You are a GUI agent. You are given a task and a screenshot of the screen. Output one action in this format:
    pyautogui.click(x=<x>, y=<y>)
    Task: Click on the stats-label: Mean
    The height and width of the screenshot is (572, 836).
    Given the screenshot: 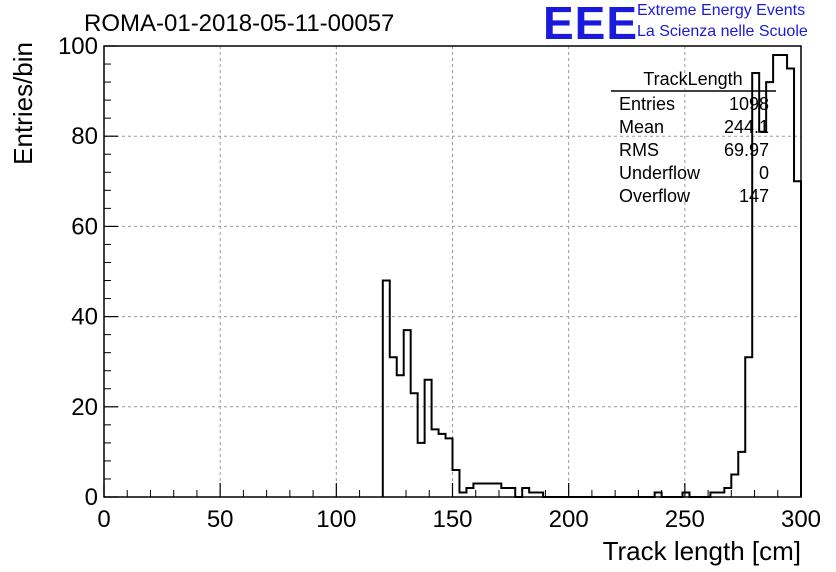 What is the action you would take?
    pyautogui.click(x=641, y=127)
    